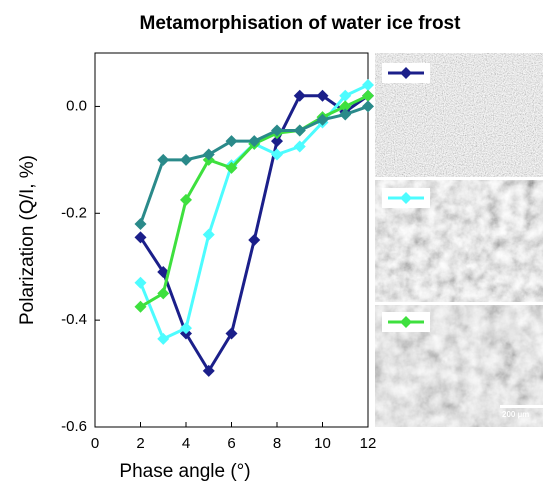 This screenshot has width=543, height=491. What do you see at coordinates (27, 240) in the screenshot?
I see `y-axis-label: Polarization (Q/I, %)` at bounding box center [27, 240].